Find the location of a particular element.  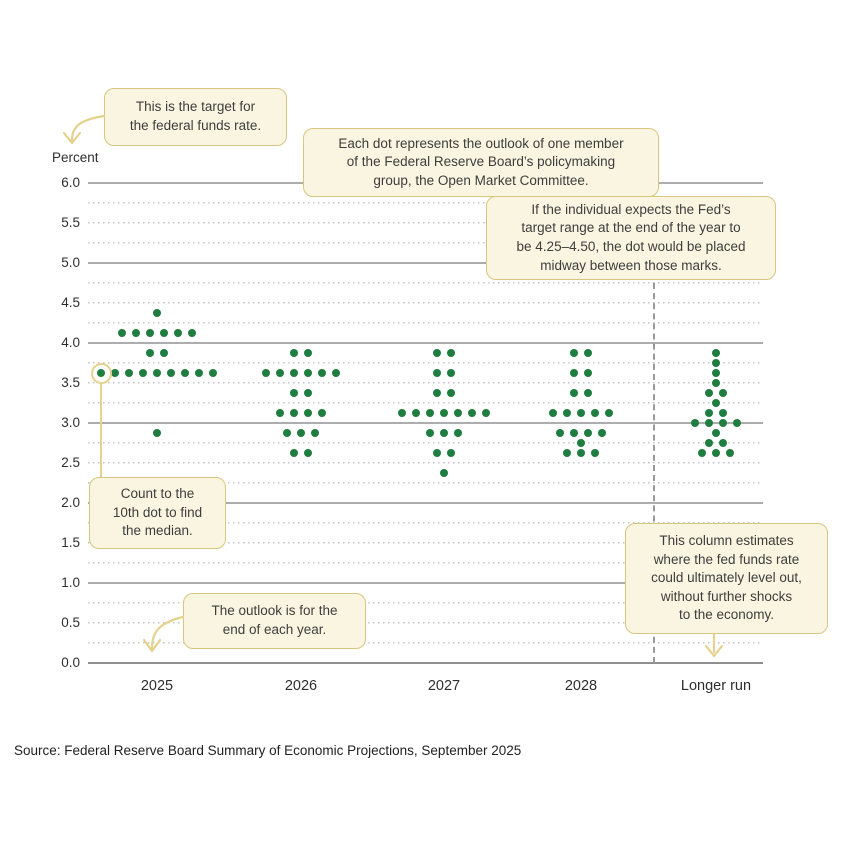

y-axis-unit-label: Percent is located at coordinates (75, 157).